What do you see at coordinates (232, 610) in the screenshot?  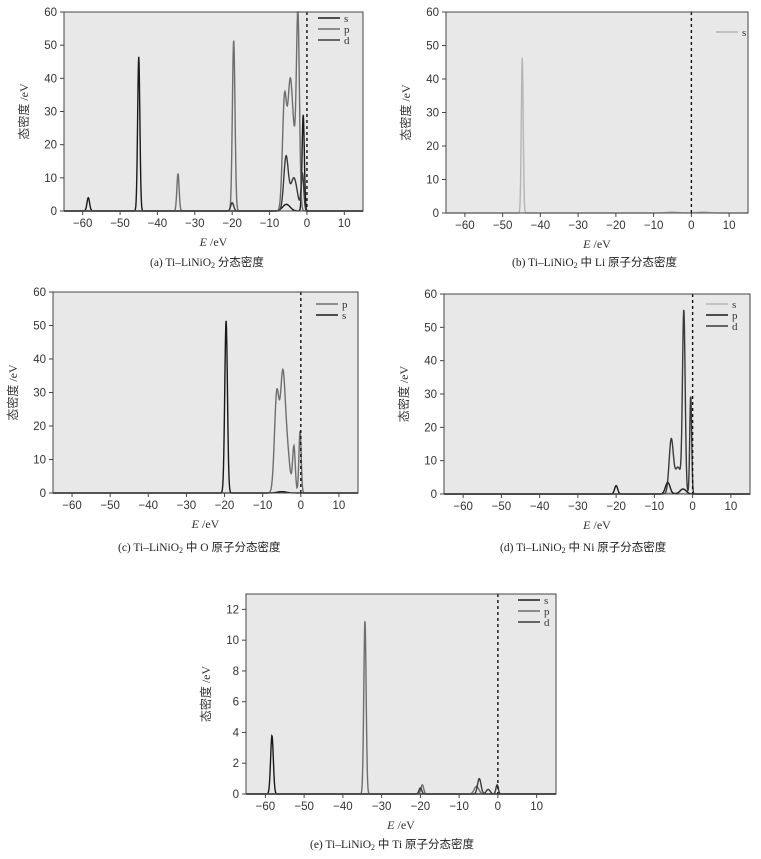 I see `y-tick-label: 12` at bounding box center [232, 610].